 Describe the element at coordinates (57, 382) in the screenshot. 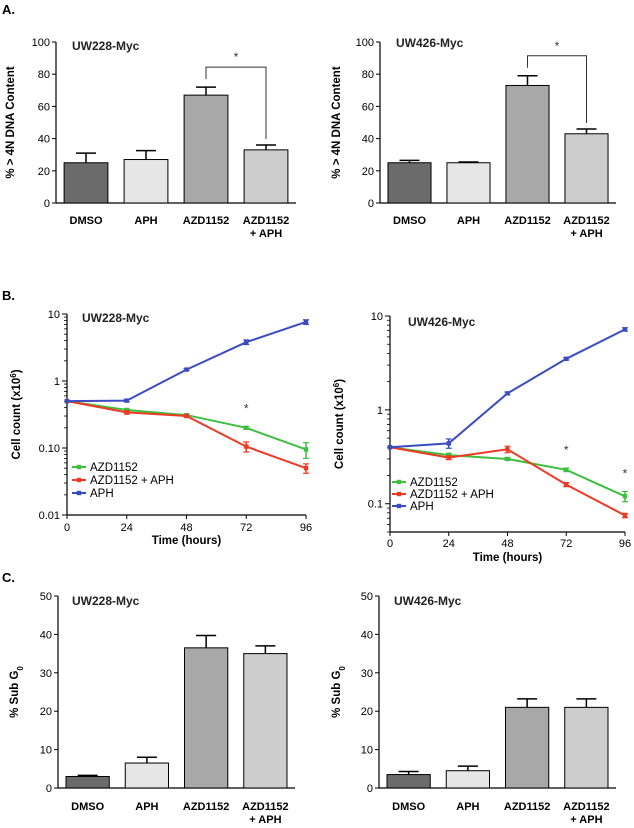

I see `y-tick-label: 1` at that location.